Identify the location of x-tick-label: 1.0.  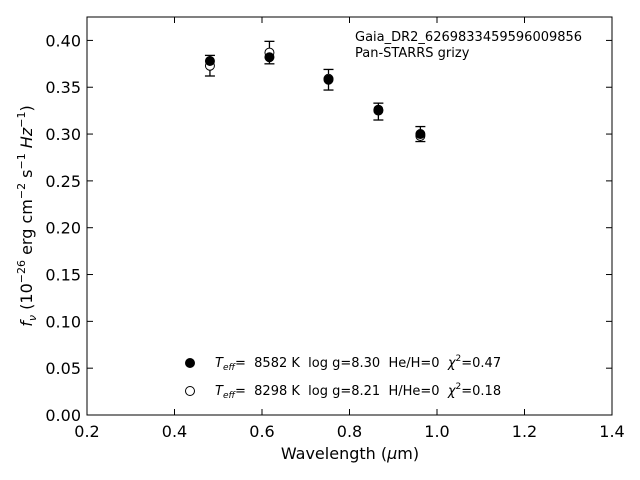
(436, 431).